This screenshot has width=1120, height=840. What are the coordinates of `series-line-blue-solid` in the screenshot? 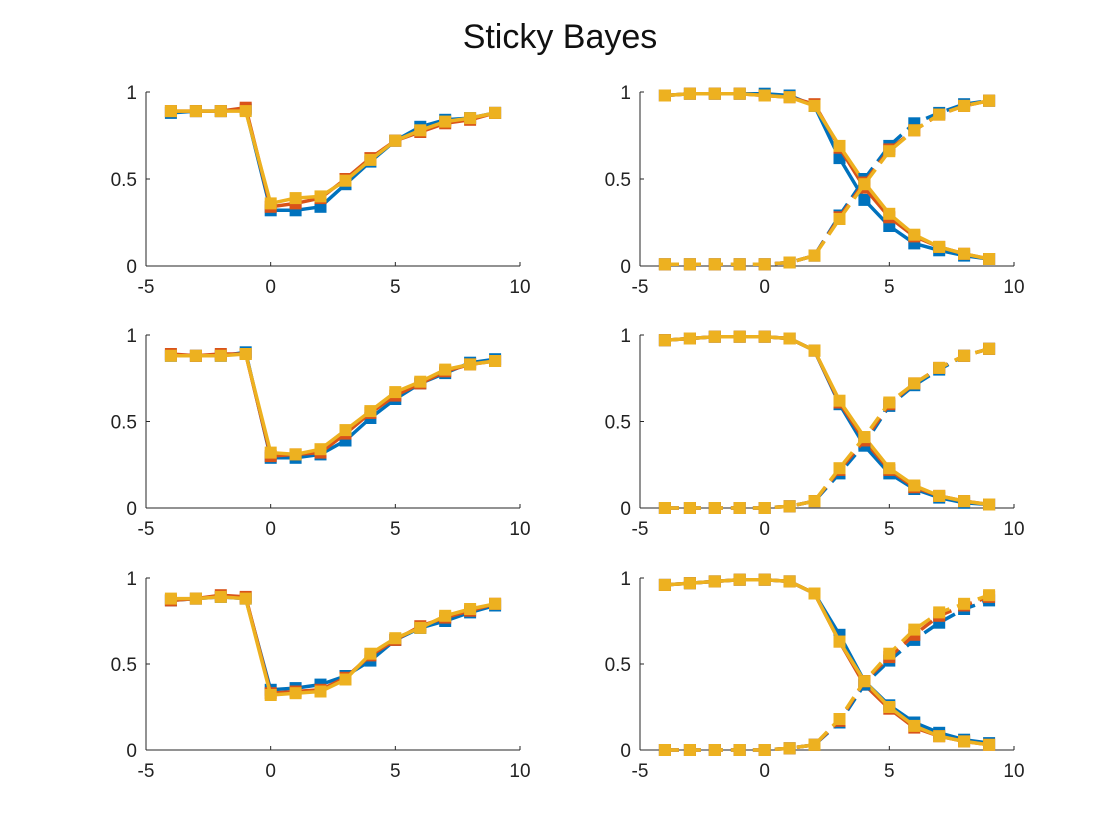 It's located at (827, 661).